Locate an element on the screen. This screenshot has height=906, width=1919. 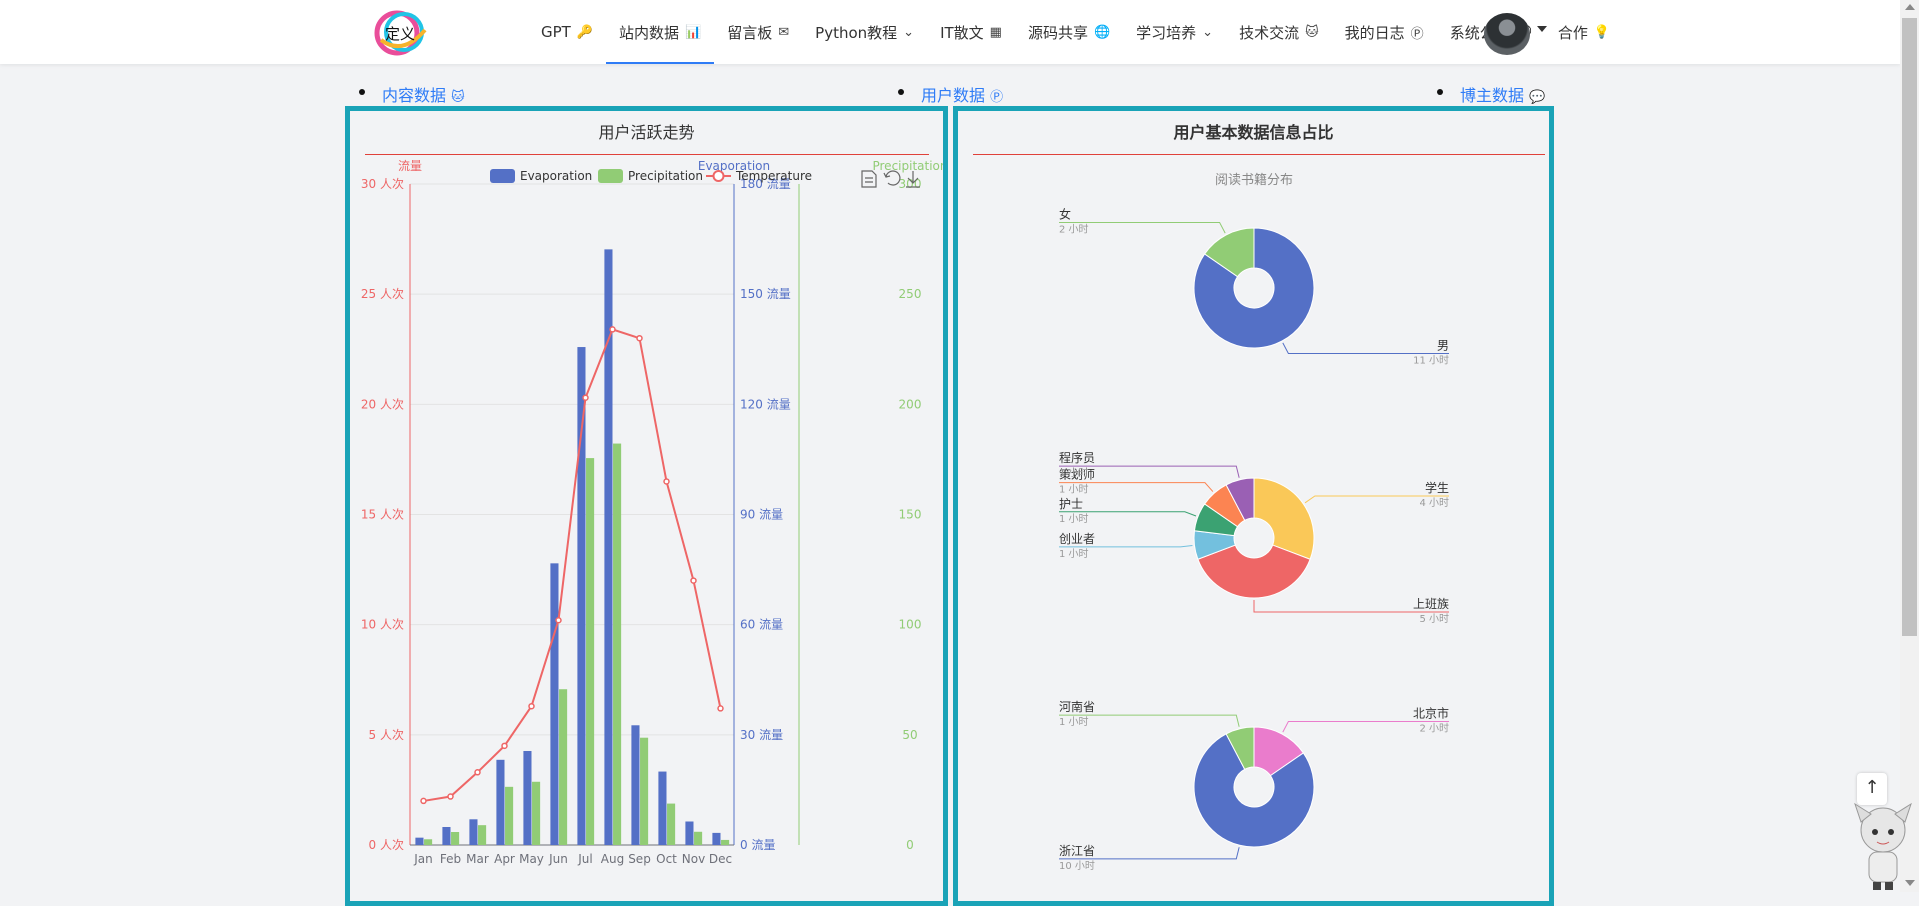
nav-item: Python教程 ⌄ is located at coordinates (864, 32).